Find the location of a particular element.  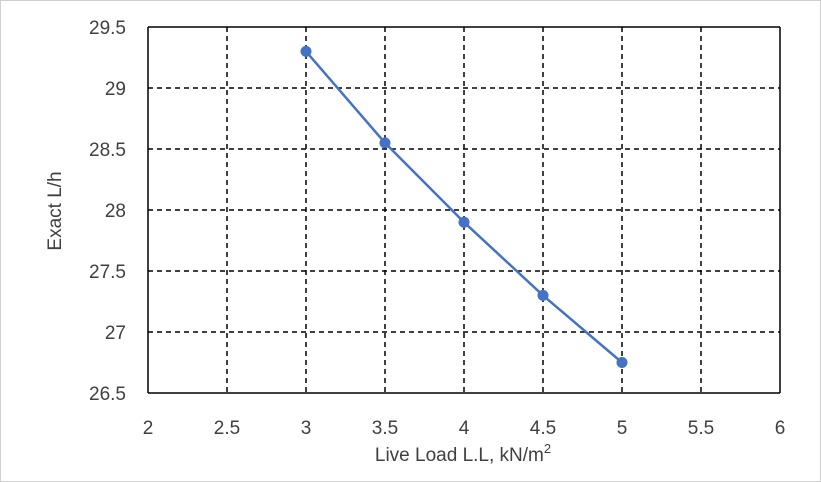

y-tick-label: 29 is located at coordinates (115, 89).